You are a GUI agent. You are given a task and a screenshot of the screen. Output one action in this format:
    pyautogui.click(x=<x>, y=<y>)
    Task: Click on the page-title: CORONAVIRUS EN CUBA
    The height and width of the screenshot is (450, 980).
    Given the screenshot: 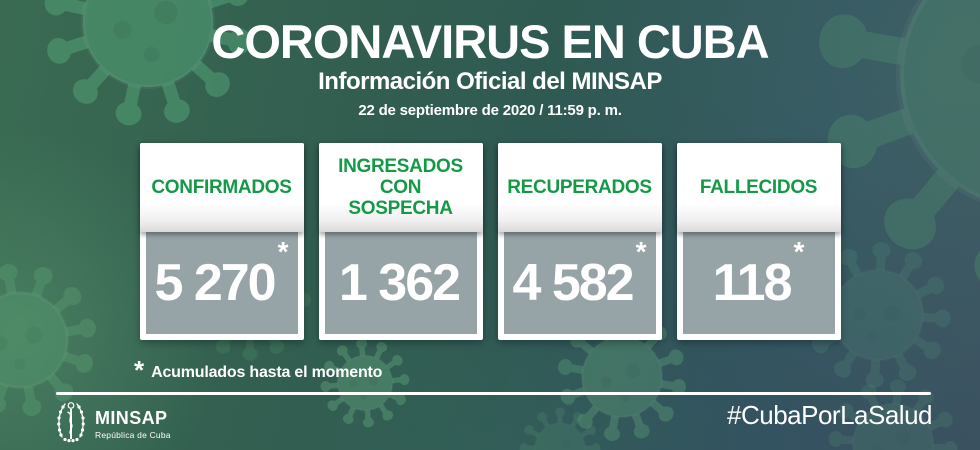 What is the action you would take?
    pyautogui.click(x=490, y=41)
    